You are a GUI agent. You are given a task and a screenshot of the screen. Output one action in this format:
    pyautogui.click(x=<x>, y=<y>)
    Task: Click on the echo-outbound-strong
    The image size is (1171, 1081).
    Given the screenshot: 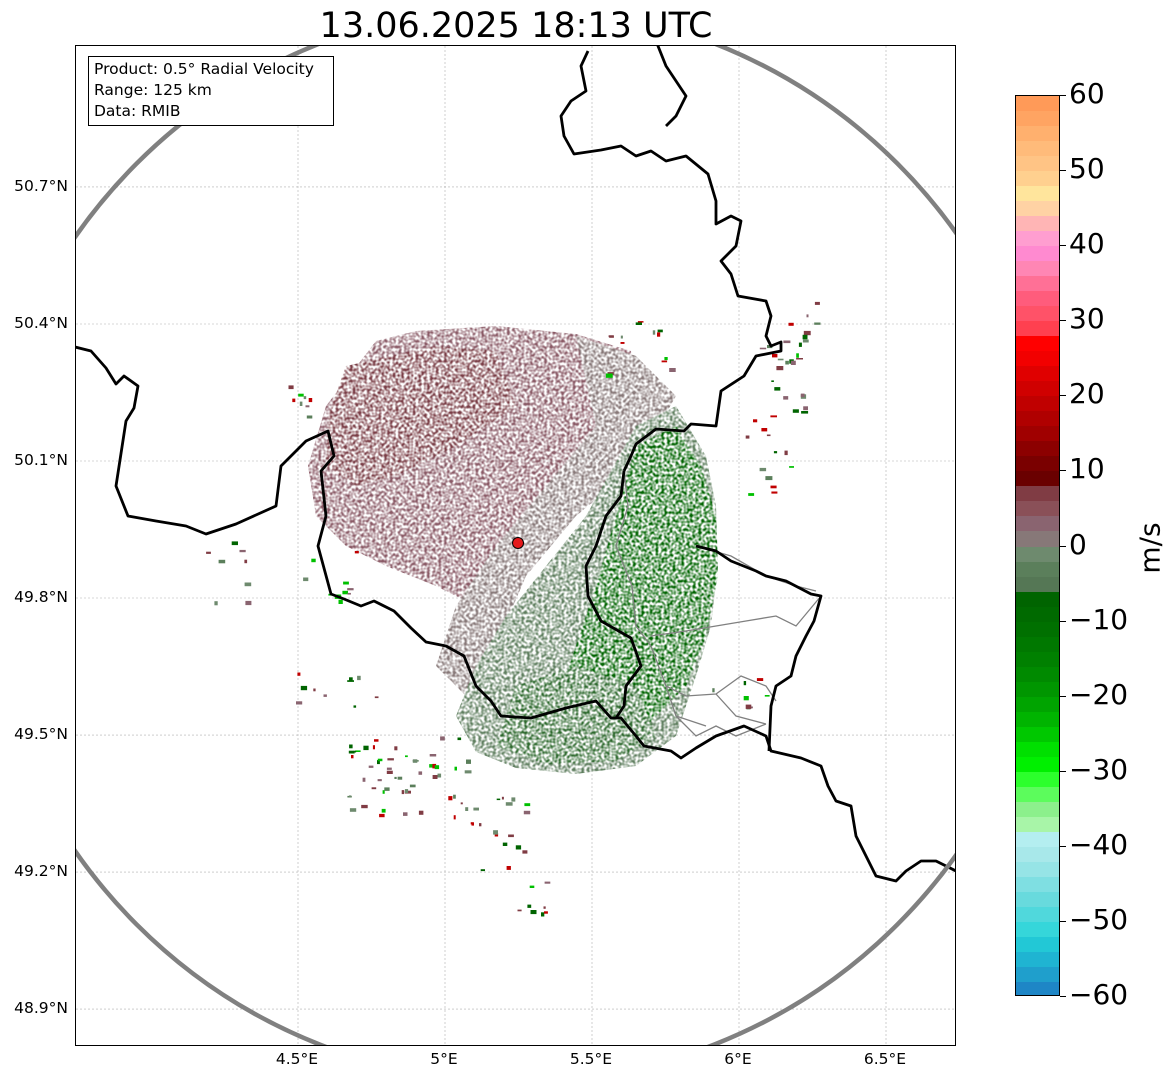 What is the action you would take?
    pyautogui.click(x=421, y=416)
    